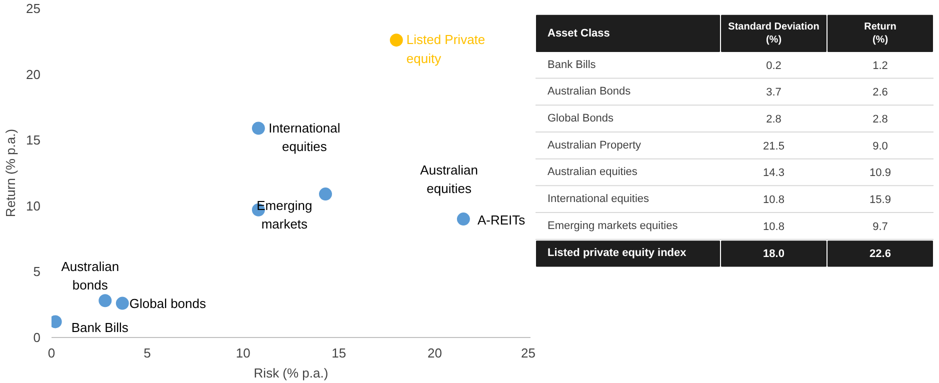  Describe the element at coordinates (572, 64) in the screenshot. I see `y-tick-label: Bank Bills` at that location.